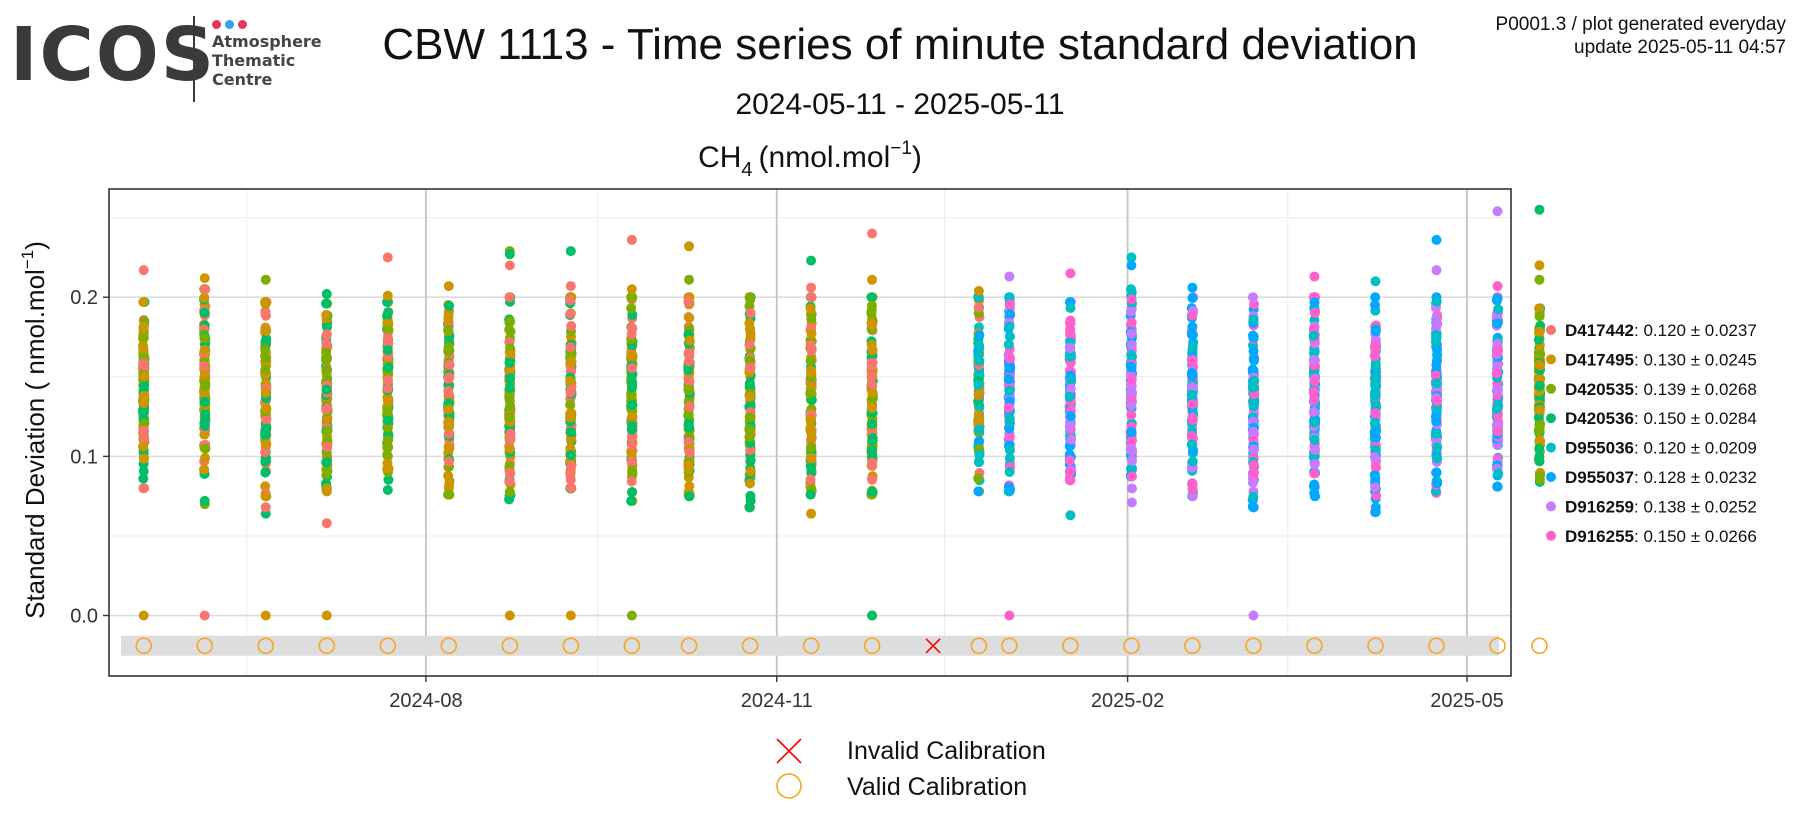  I want to click on legend-label: D417442: 0.120 ± 0.0237, so click(1661, 330).